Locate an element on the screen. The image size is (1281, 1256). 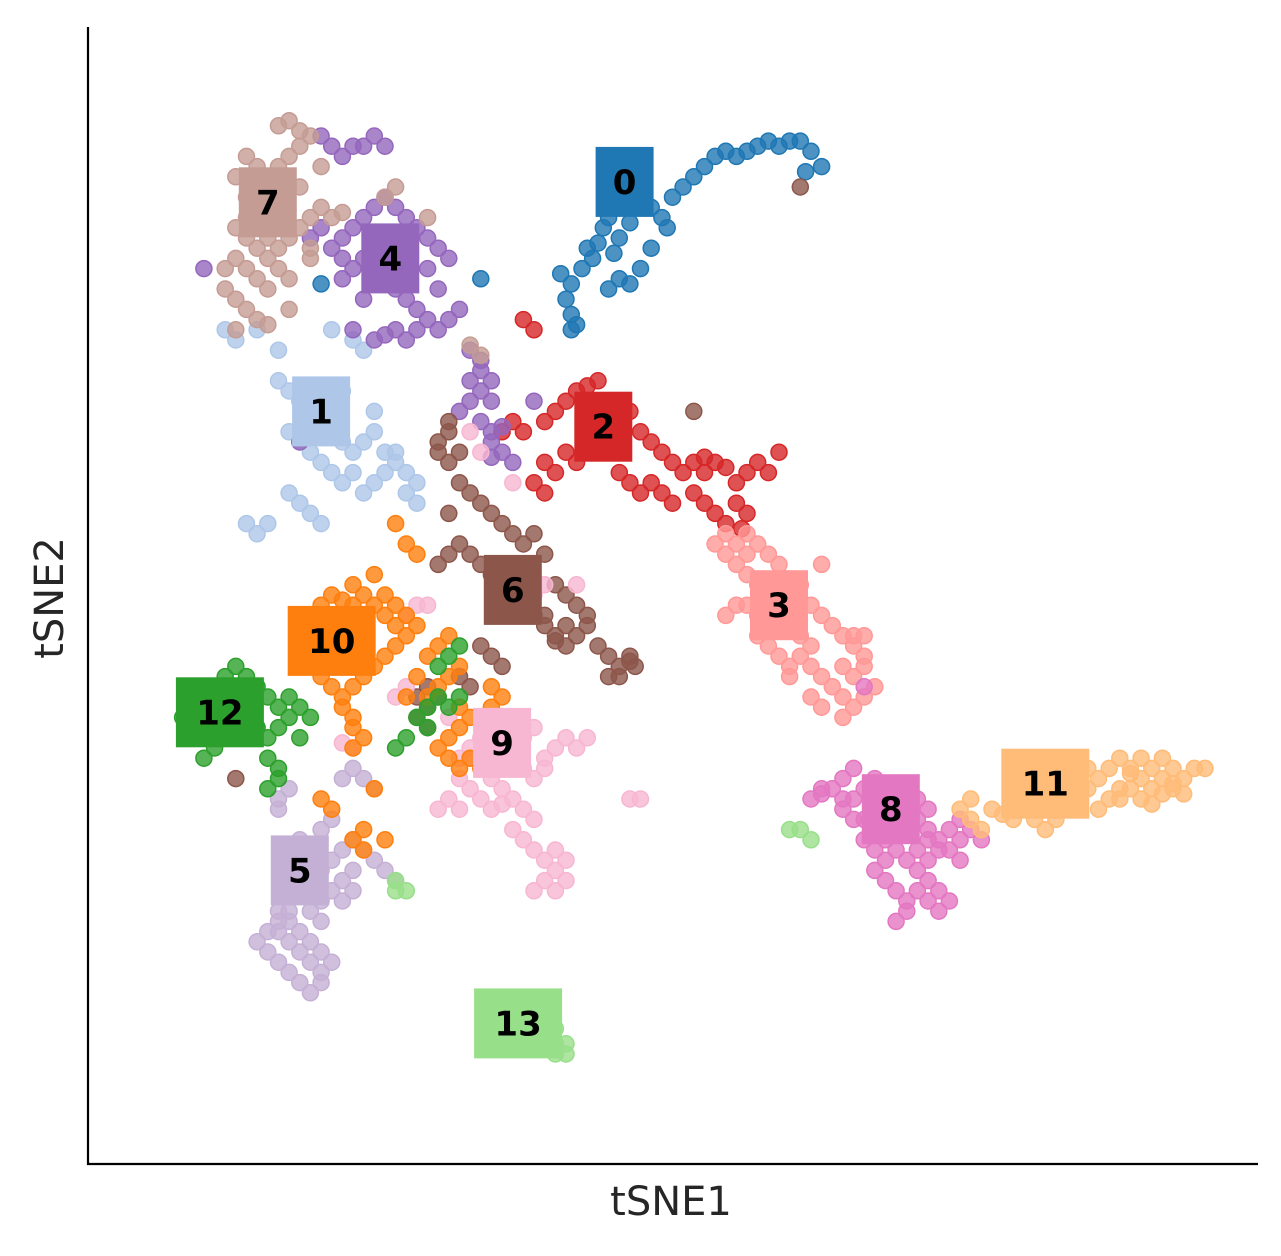
cluster-5-label-box is located at coordinates (299, 870).